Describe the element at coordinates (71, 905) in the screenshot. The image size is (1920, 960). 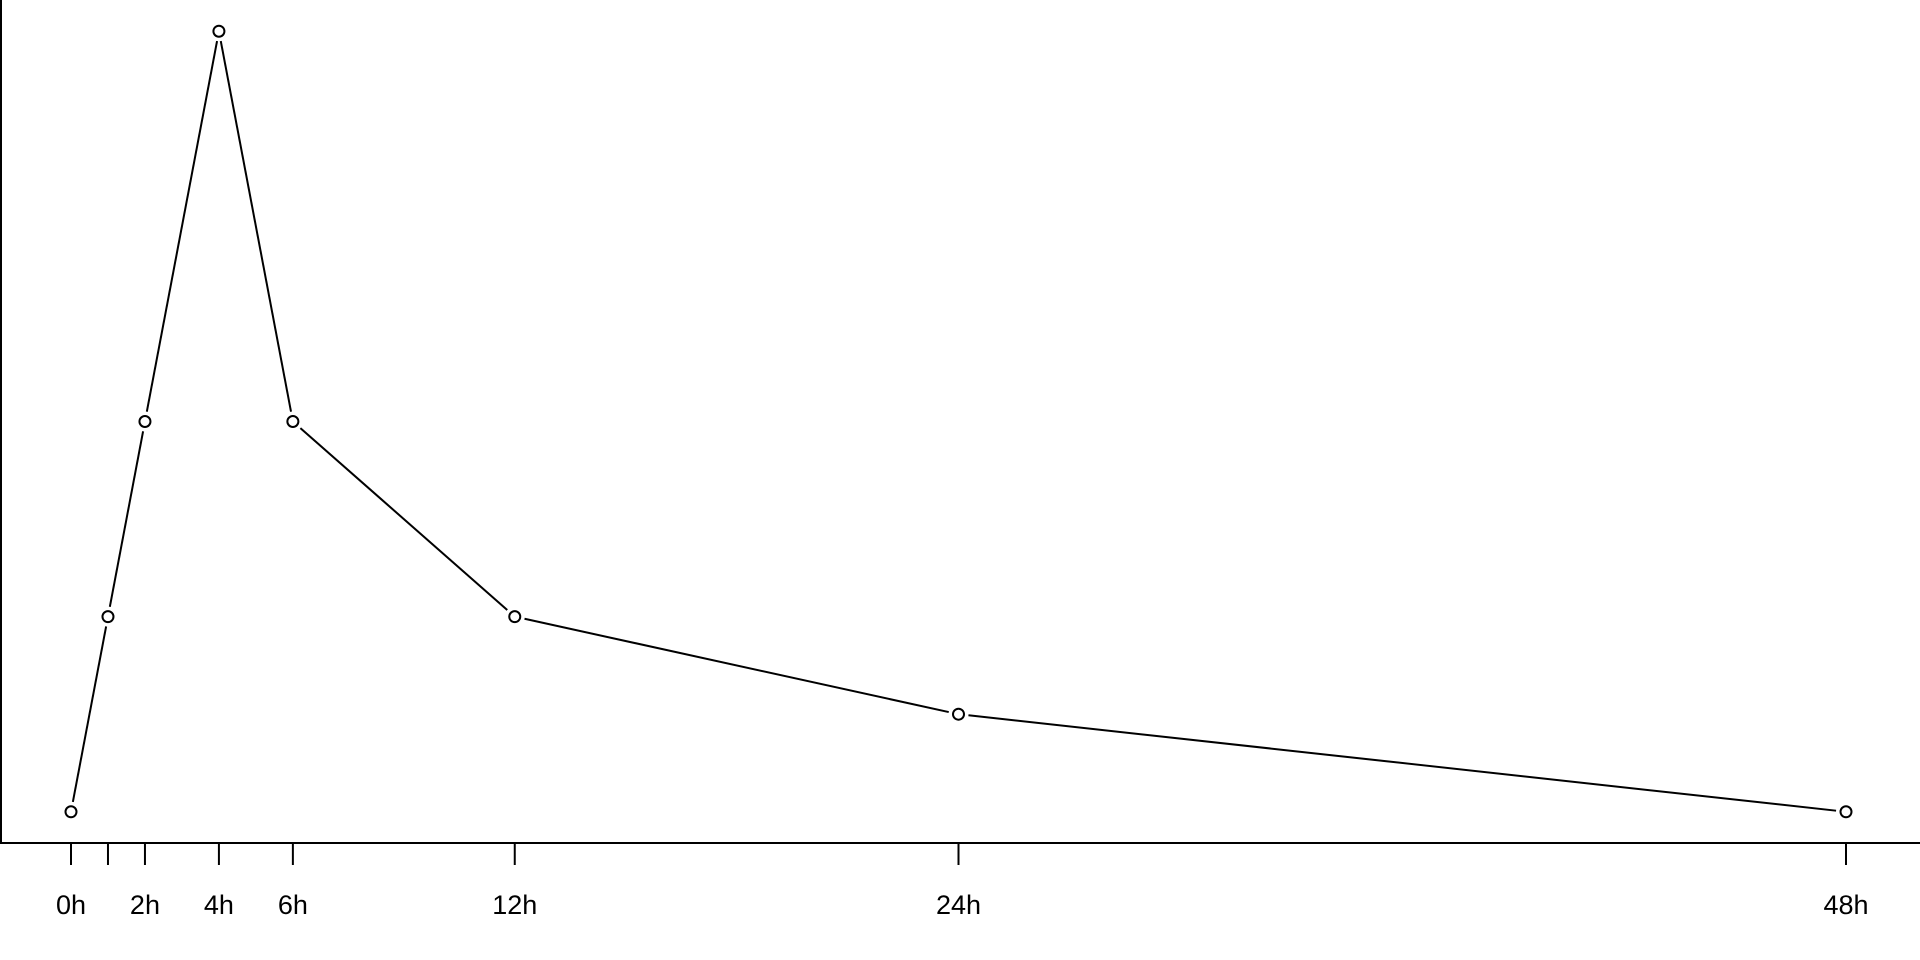
I see `x-tick-label: 0h` at that location.